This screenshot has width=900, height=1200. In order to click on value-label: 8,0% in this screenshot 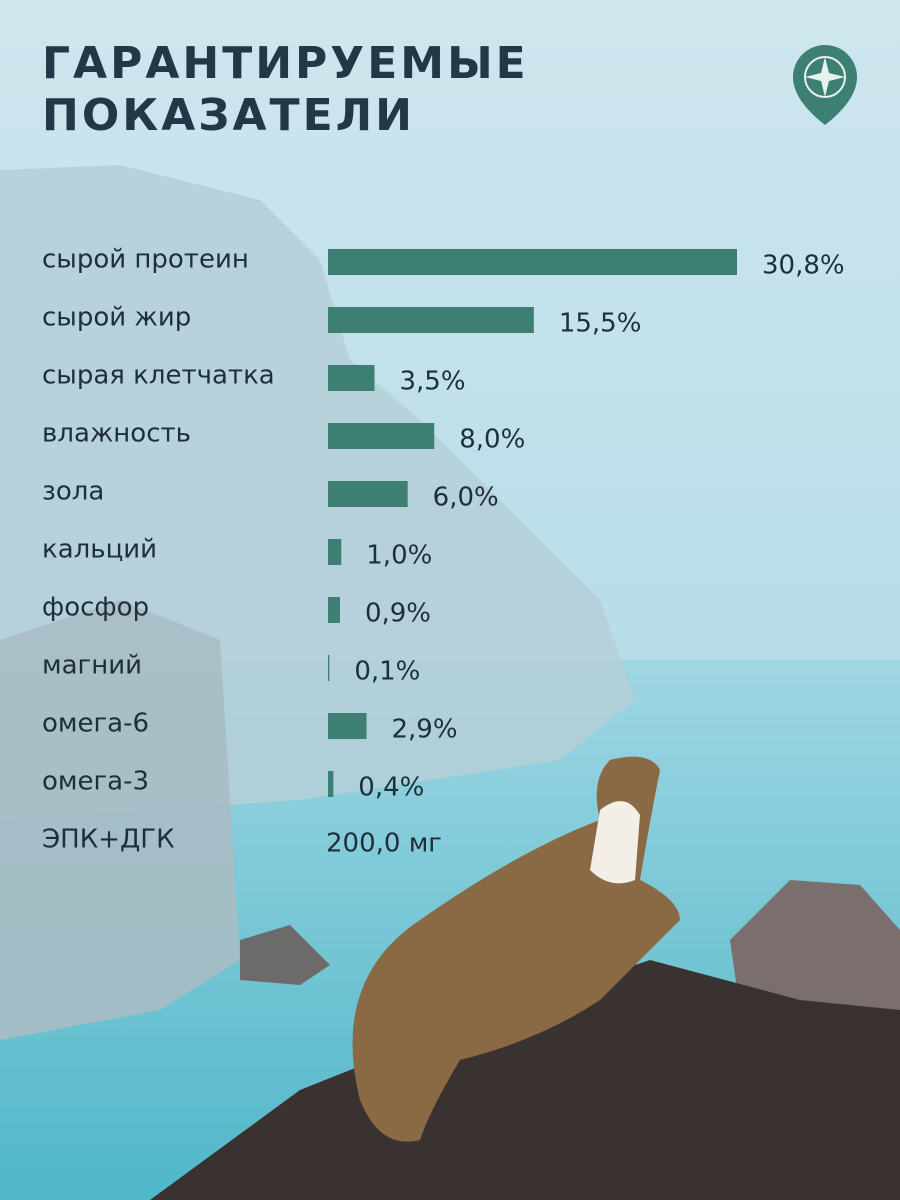, I will do `click(492, 440)`.